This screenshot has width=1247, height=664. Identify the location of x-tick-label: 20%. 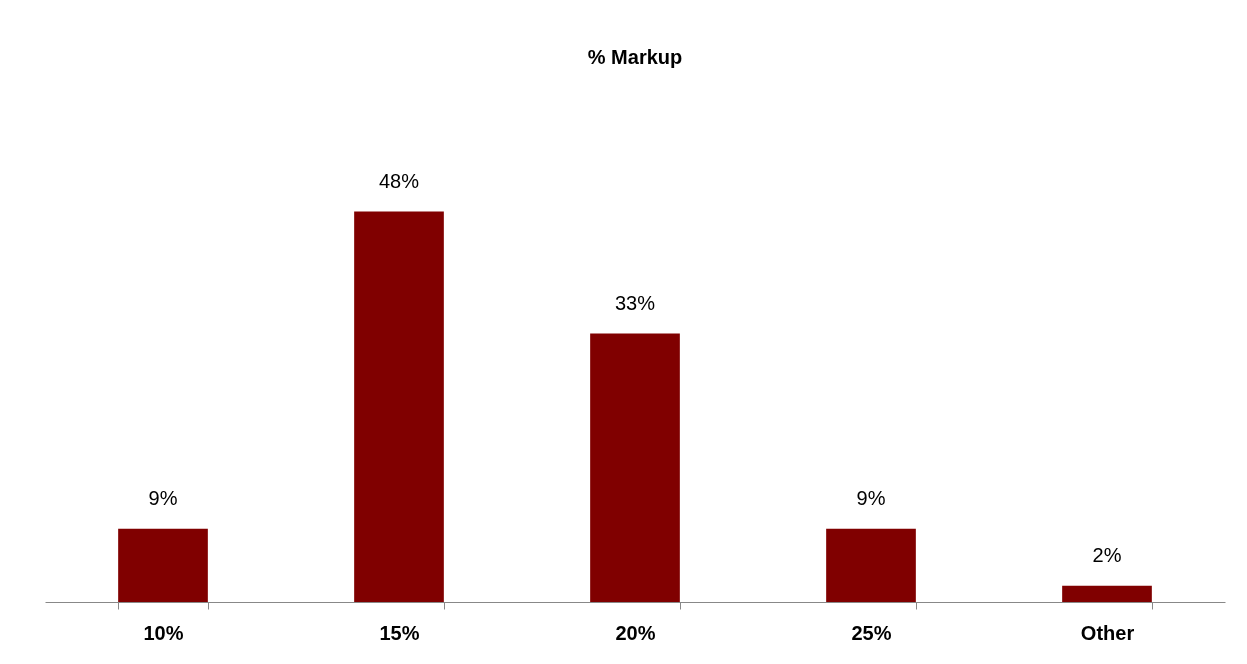
(635, 632).